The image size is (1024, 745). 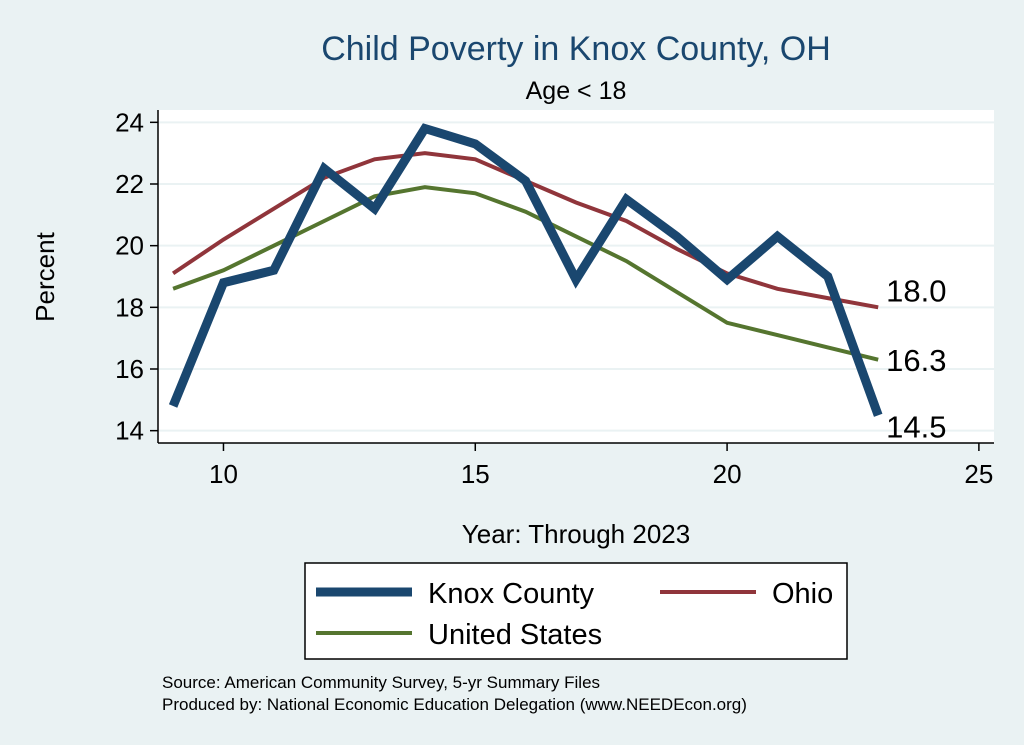 I want to click on end-labels: 14.5 18.0 16.3, so click(x=916, y=358).